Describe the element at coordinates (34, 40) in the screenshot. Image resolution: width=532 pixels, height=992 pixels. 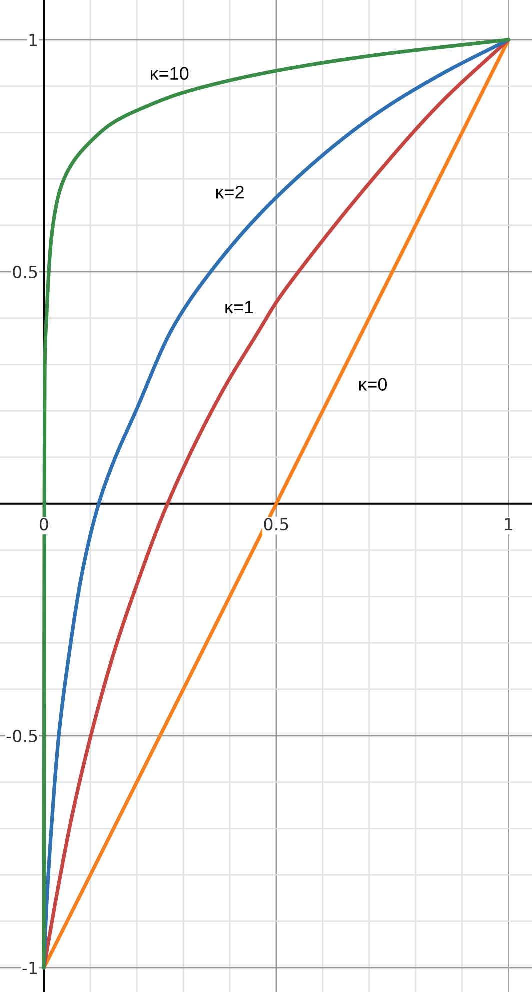
I see `y-tick-label: 1` at that location.